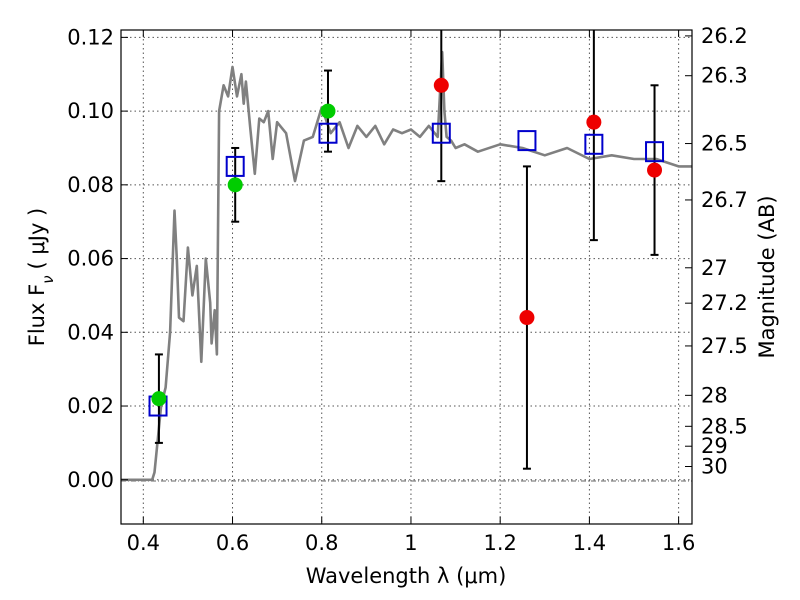 The image size is (800, 600). Describe the element at coordinates (90, 406) in the screenshot. I see `y-tick-label: 0.02` at that location.